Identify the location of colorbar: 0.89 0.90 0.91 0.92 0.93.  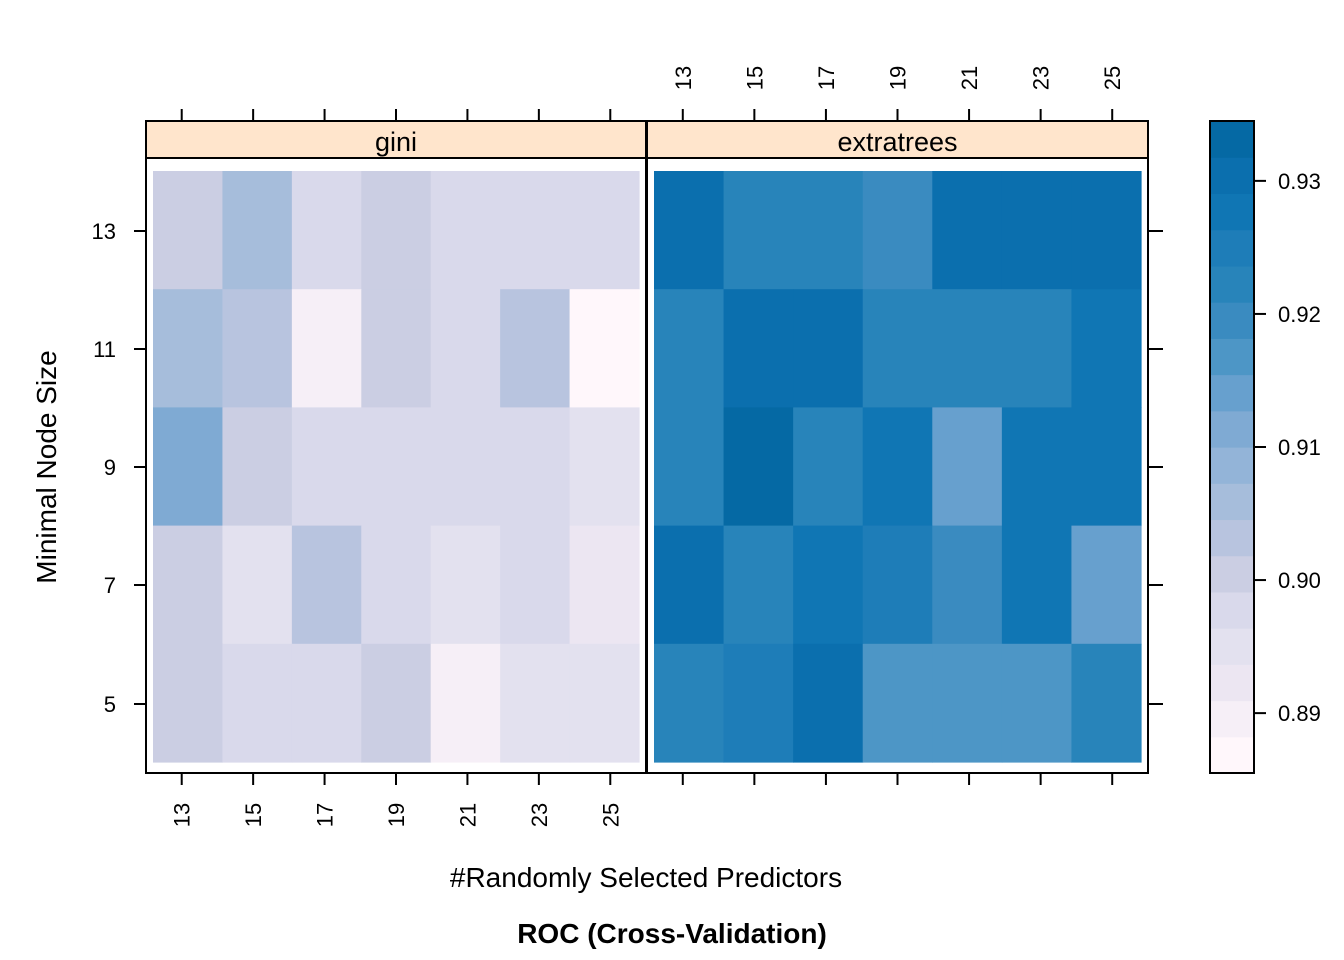
(1265, 447).